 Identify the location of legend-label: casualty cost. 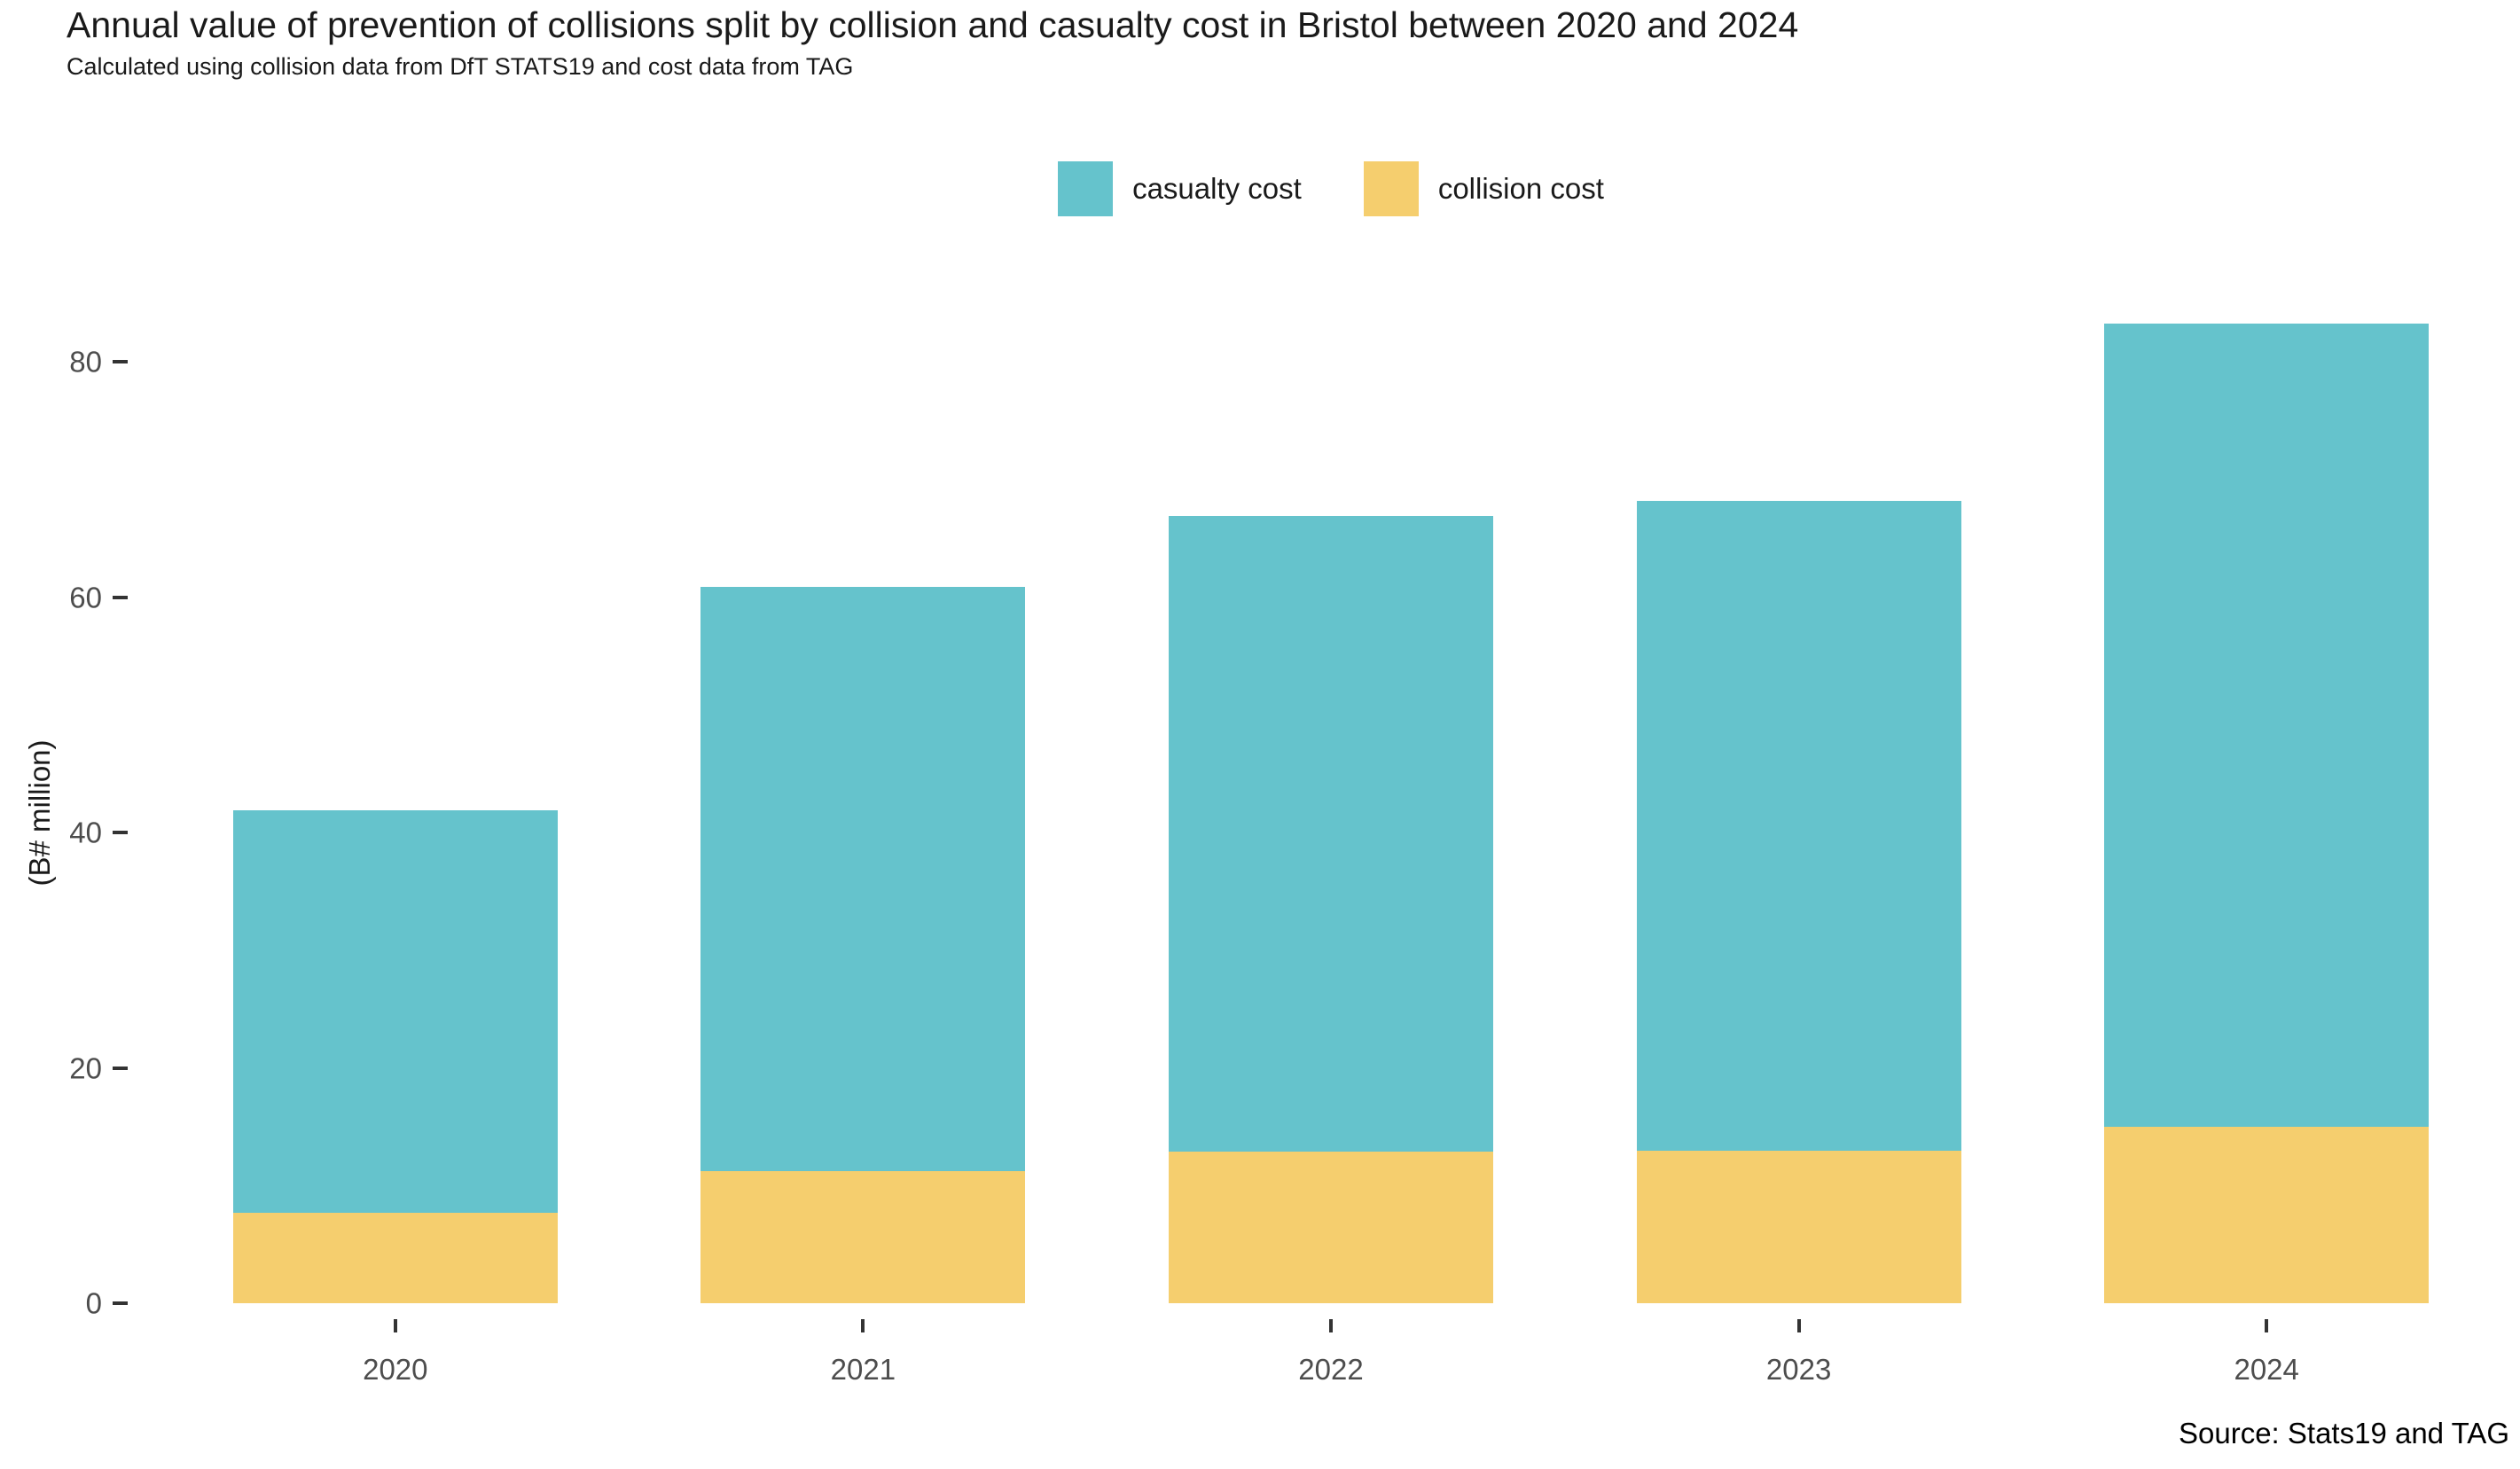
(1217, 188).